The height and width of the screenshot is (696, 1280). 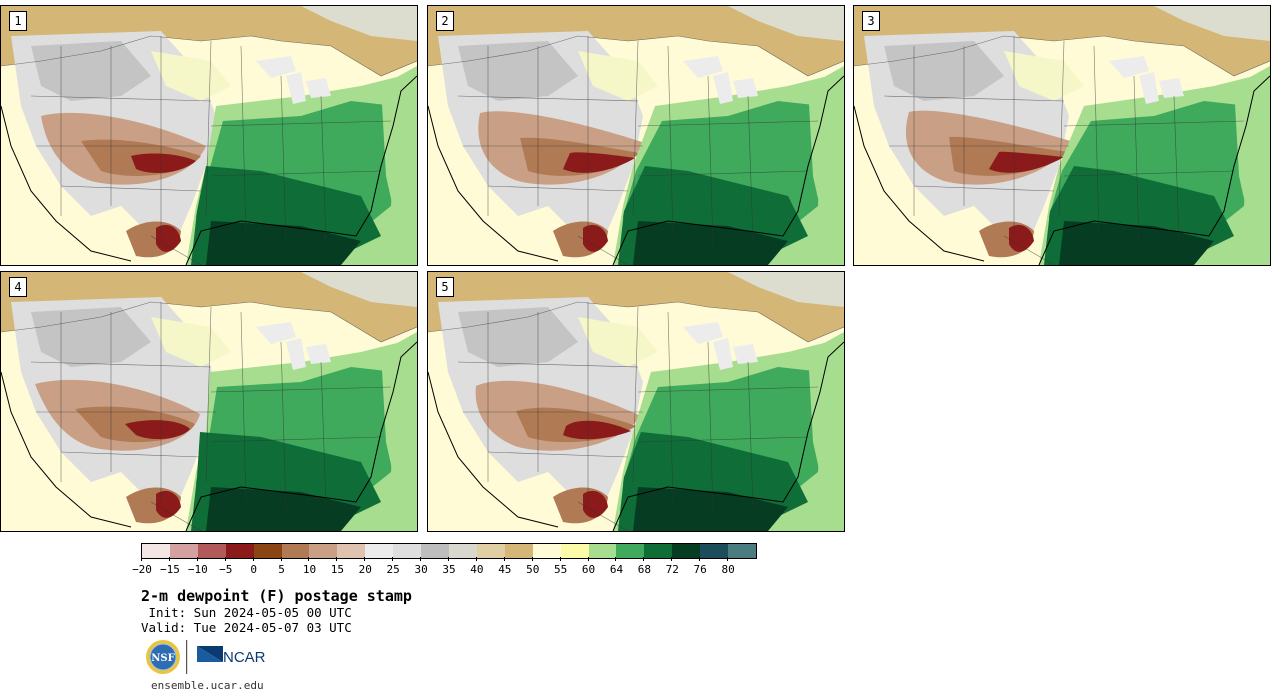 I want to click on colorbar-tick-label: 25, so click(x=393, y=569).